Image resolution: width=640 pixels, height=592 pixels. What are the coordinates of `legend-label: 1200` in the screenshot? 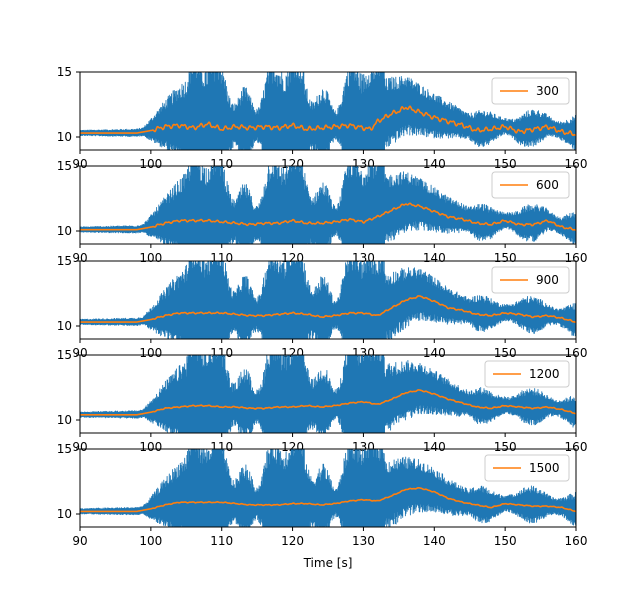 It's located at (544, 374).